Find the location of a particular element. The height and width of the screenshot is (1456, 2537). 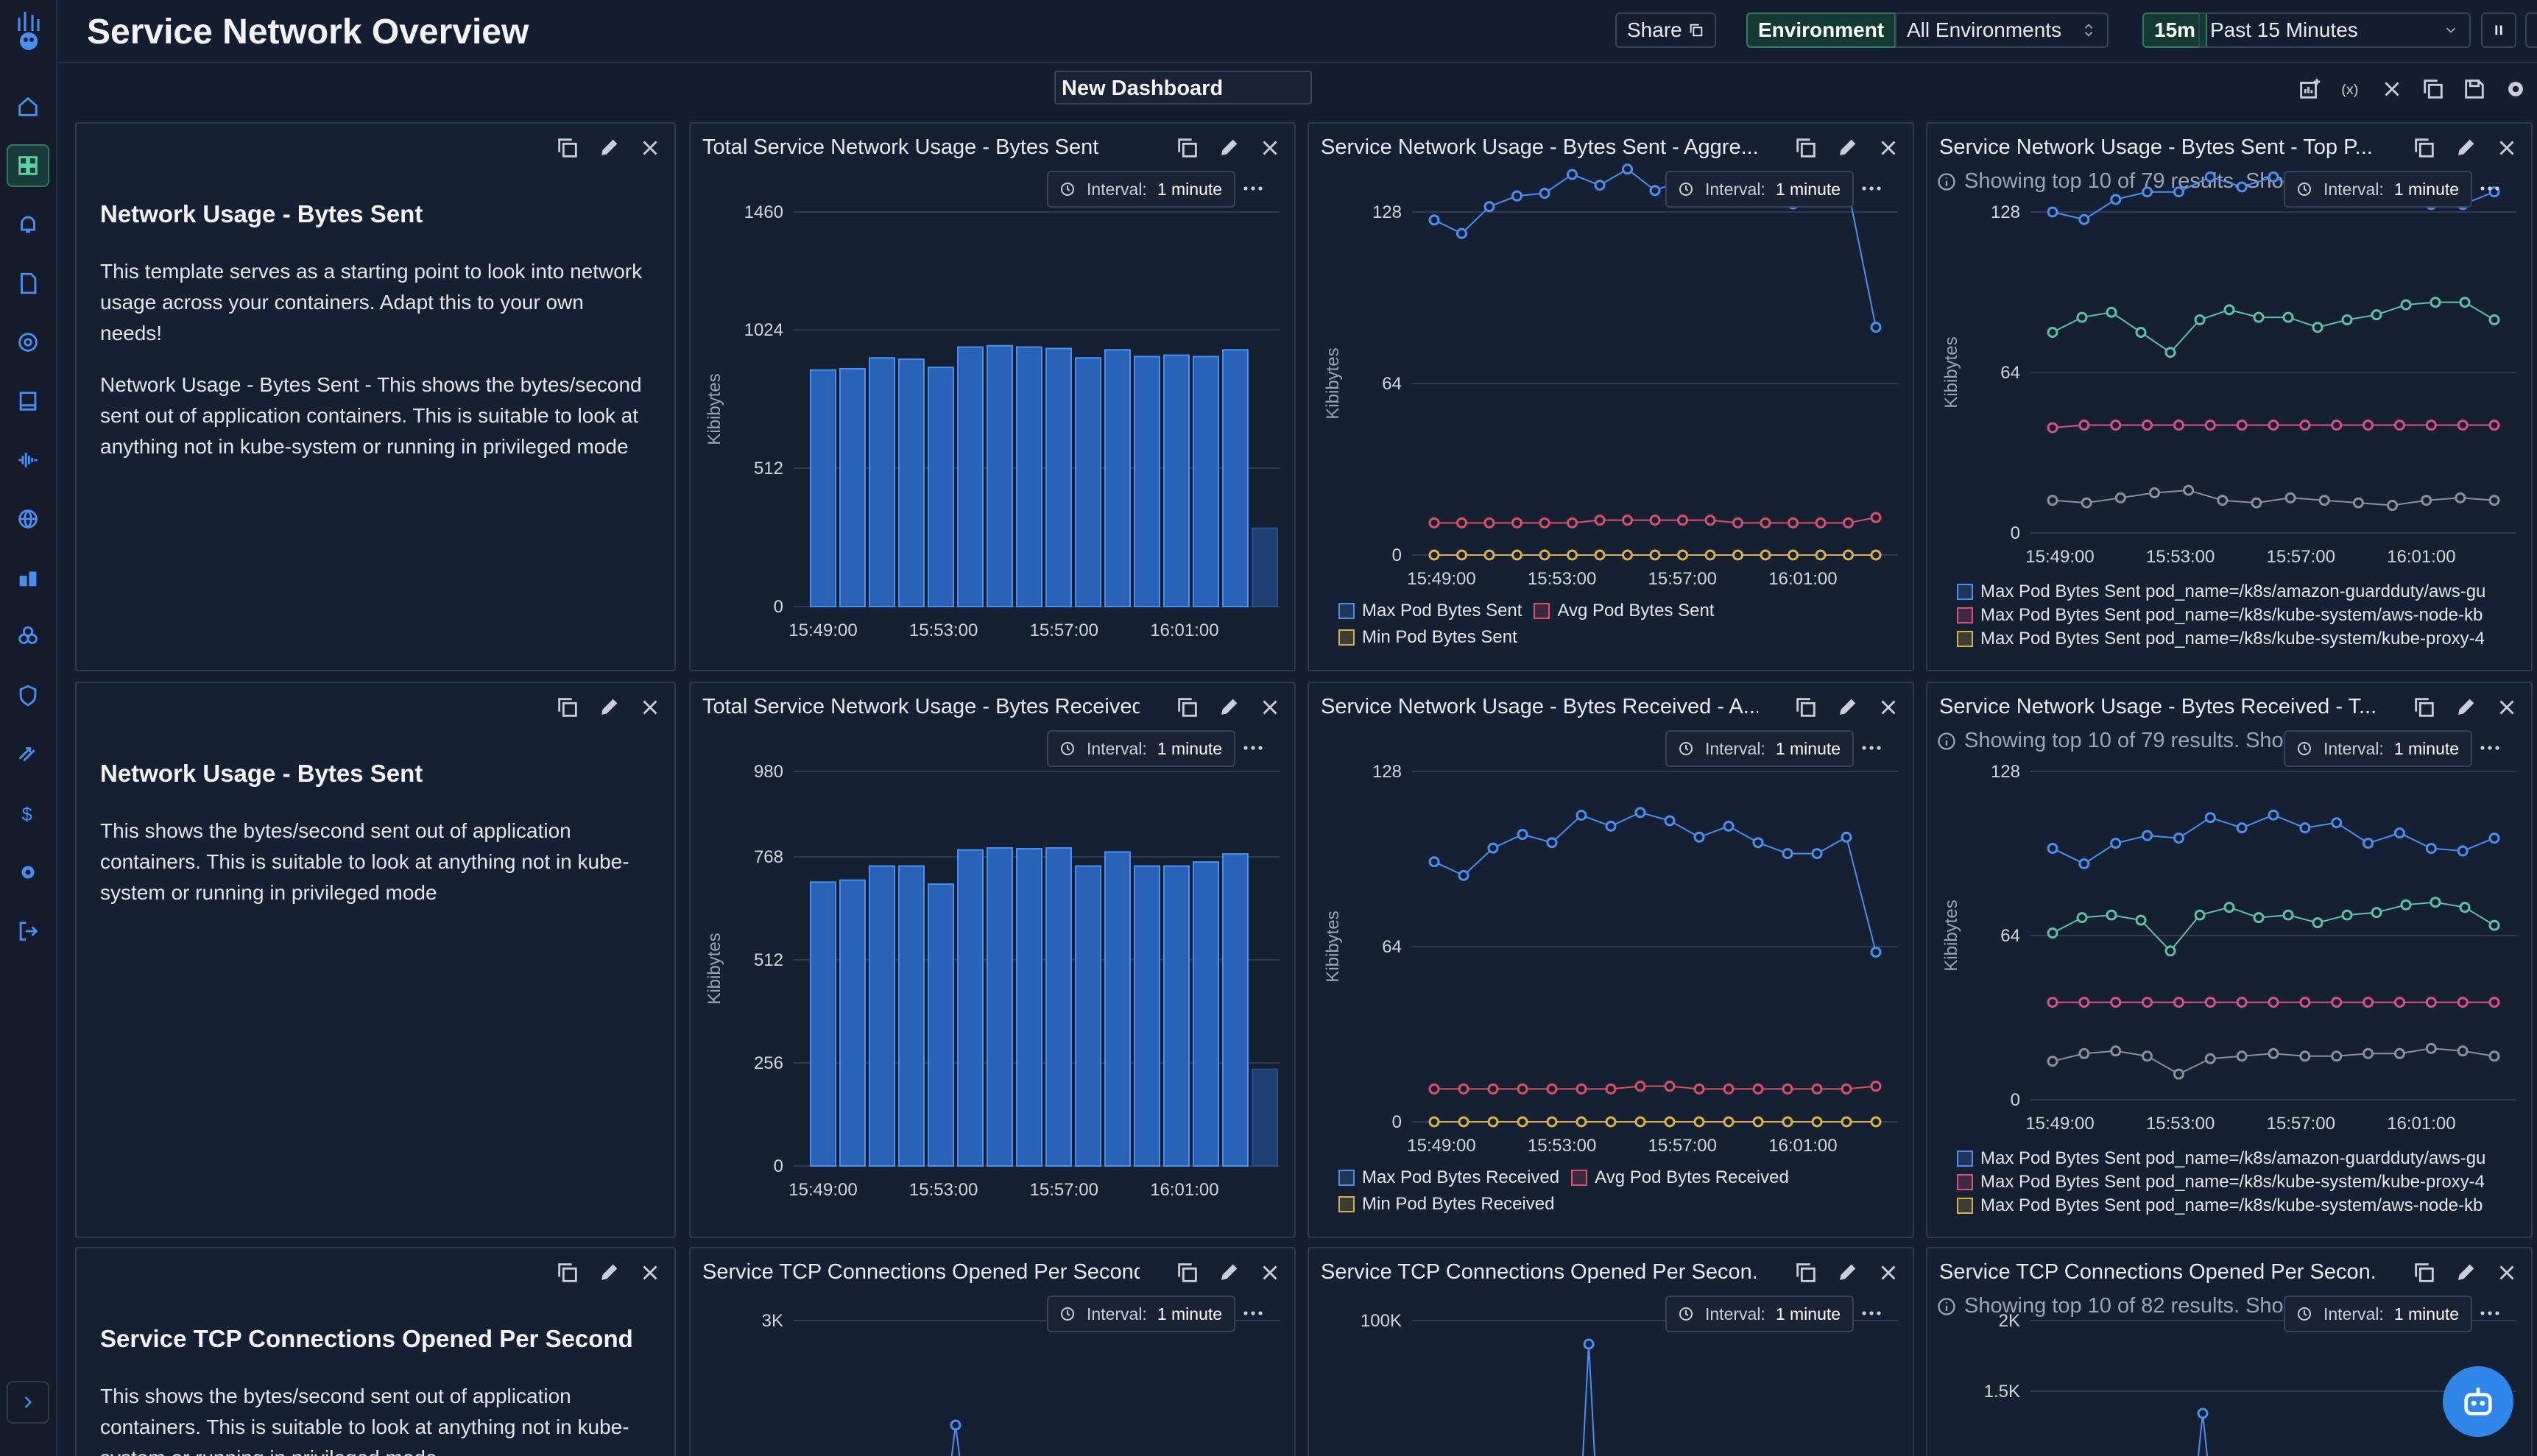

duplicate-icon is located at coordinates (2433, 89).